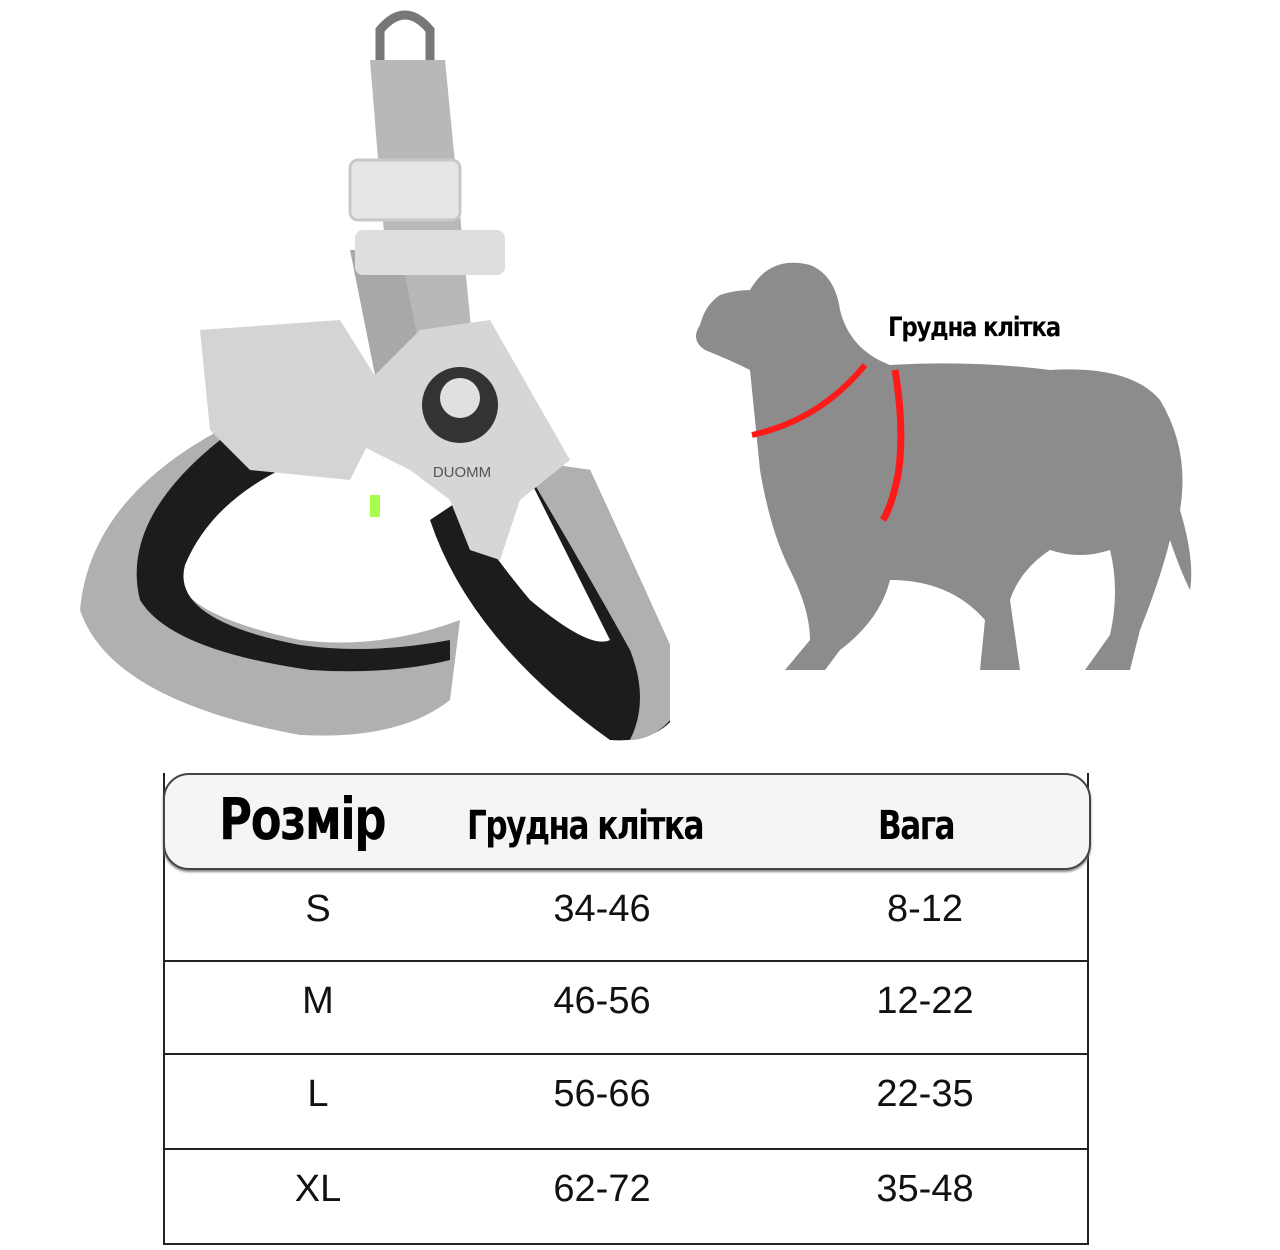 The image size is (1280, 1250). What do you see at coordinates (925, 1001) in the screenshot?
I see `cell-weight: 12-22` at bounding box center [925, 1001].